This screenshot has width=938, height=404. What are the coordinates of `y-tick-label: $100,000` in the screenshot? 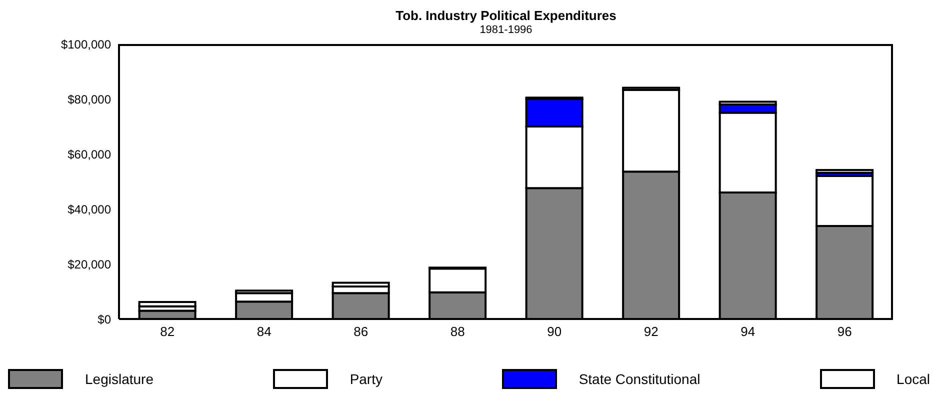 It's located at (86, 44).